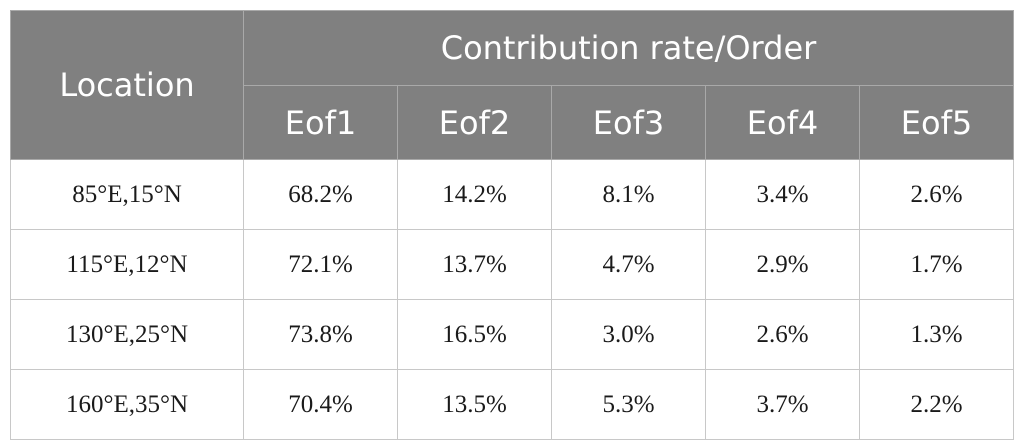 This screenshot has width=1025, height=447. I want to click on eof2-cell: 13.5%, so click(474, 404).